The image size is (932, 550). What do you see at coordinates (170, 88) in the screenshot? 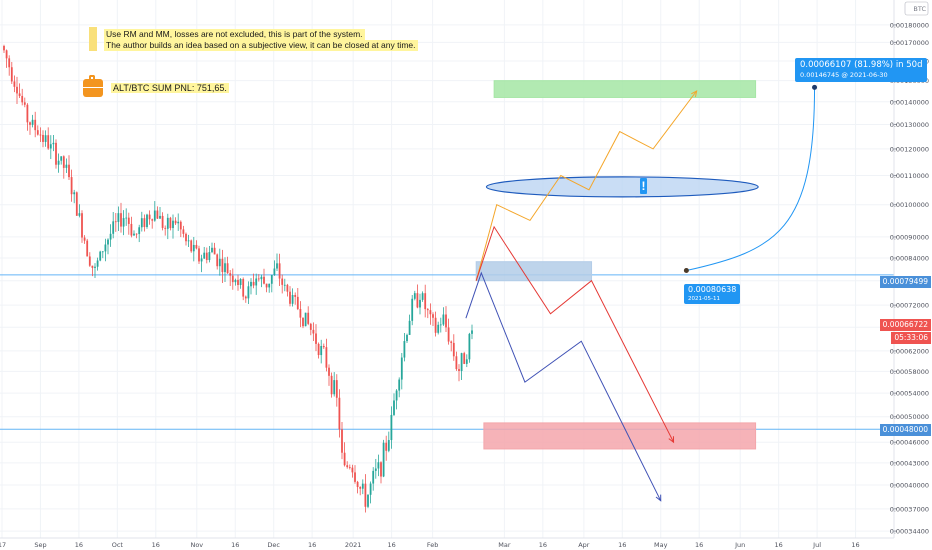
I see `pnl-label: ALT/BTC SUM PNL: 751,65.` at bounding box center [170, 88].